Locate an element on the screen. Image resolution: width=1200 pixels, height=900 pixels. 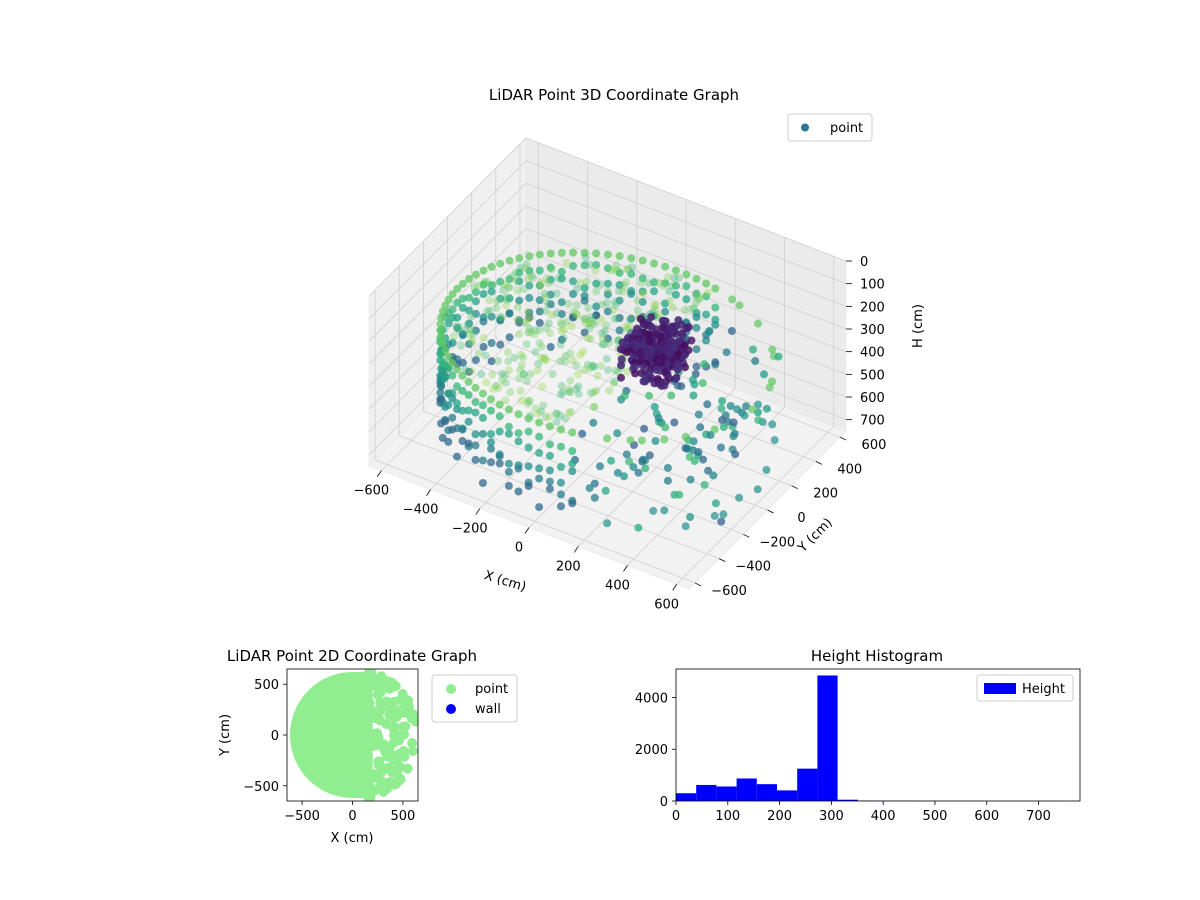
histogram-ytick-label: 2000 is located at coordinates (651, 750).